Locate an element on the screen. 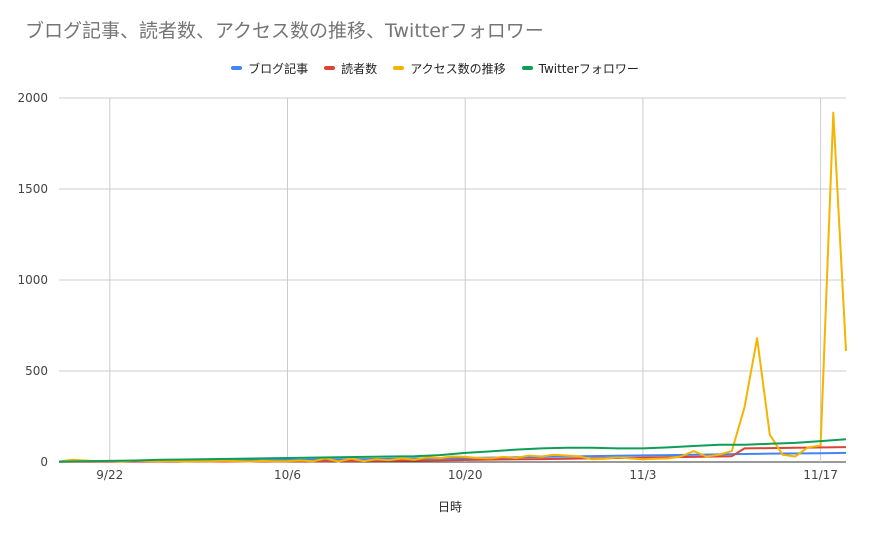  legend-label-access: アクセス数の推移 is located at coordinates (458, 68).